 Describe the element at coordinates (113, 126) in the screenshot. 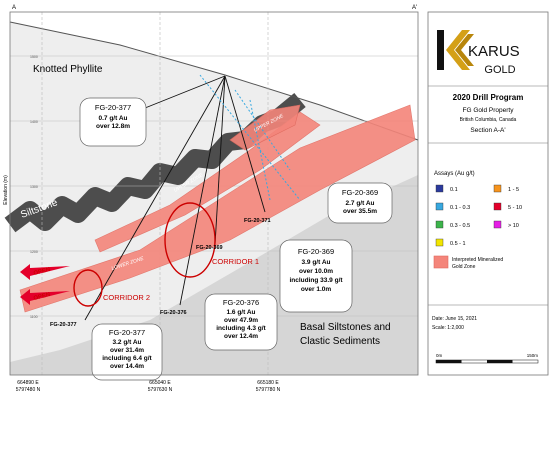

I see `callout-line: over 12.8m` at that location.